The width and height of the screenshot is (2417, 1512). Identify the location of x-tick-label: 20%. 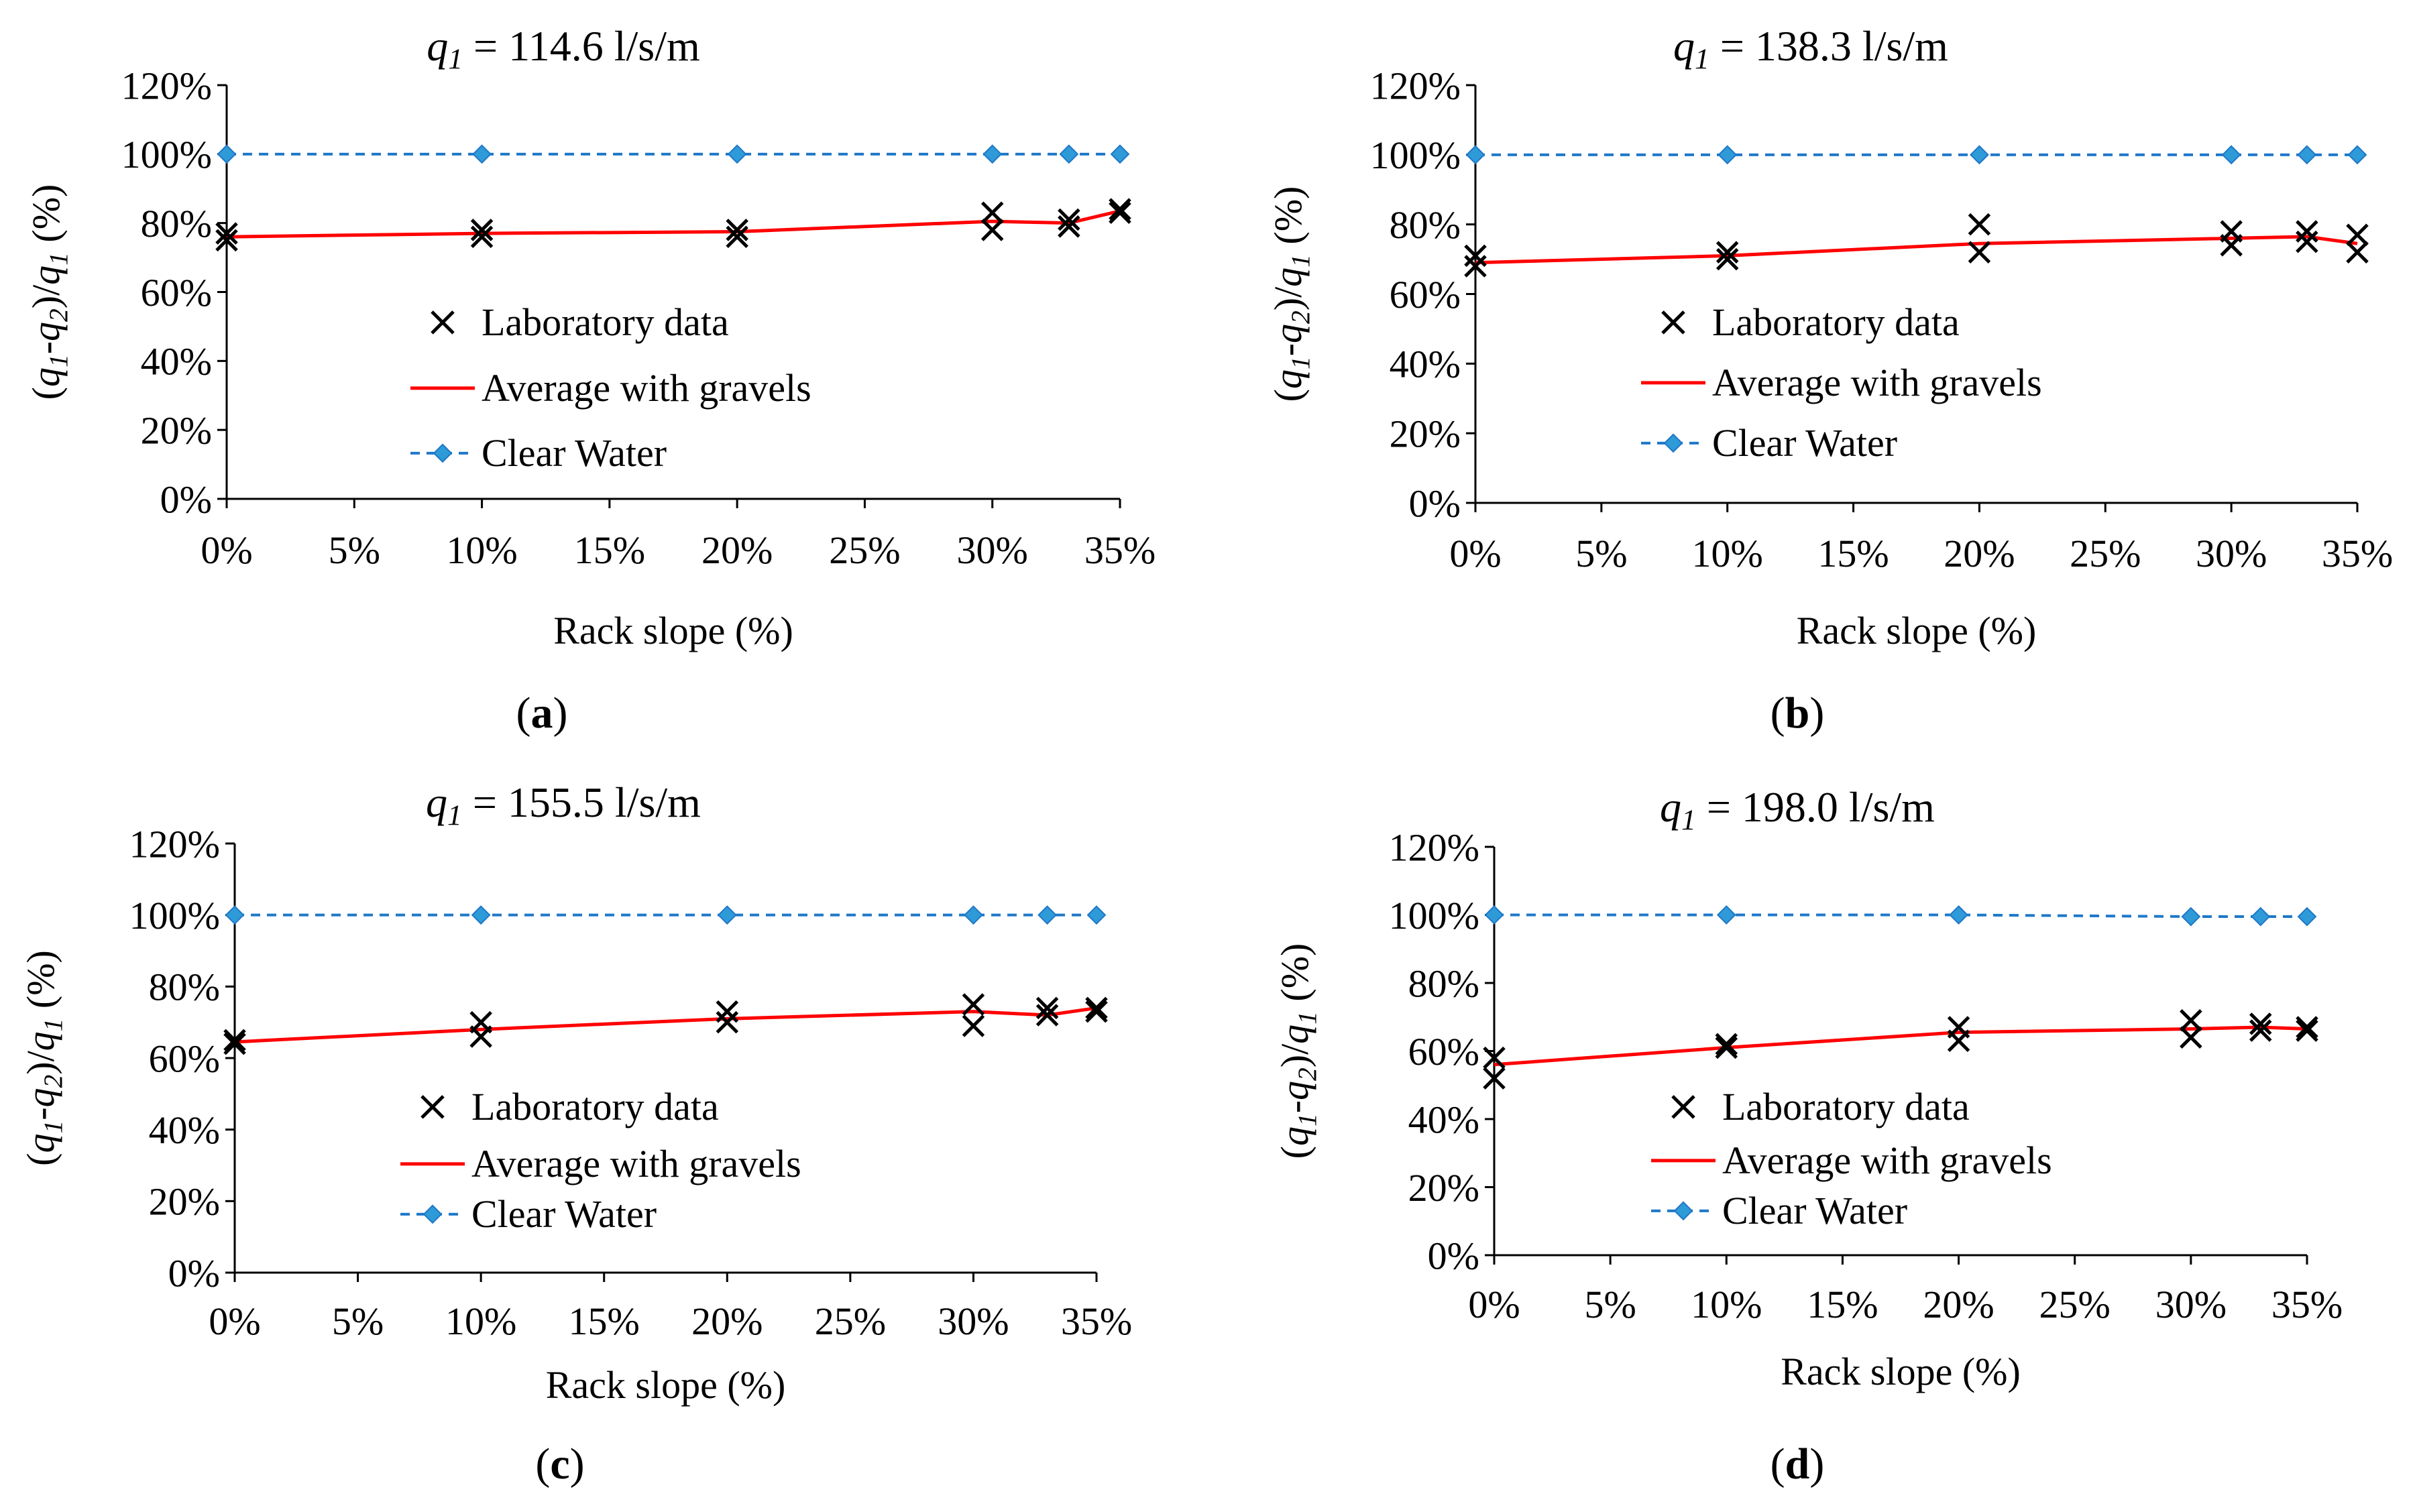
(1958, 1305).